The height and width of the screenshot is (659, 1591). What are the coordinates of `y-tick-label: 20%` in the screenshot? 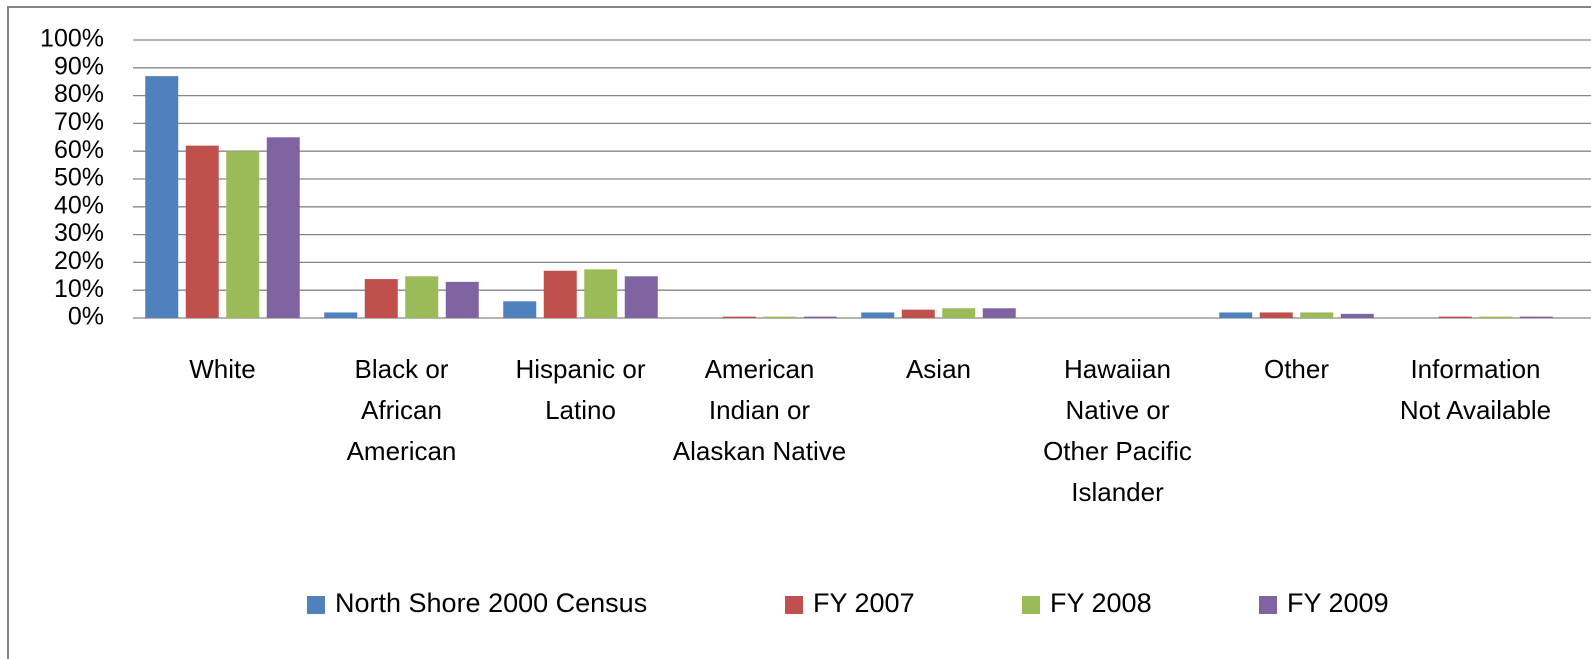 It's located at (79, 261).